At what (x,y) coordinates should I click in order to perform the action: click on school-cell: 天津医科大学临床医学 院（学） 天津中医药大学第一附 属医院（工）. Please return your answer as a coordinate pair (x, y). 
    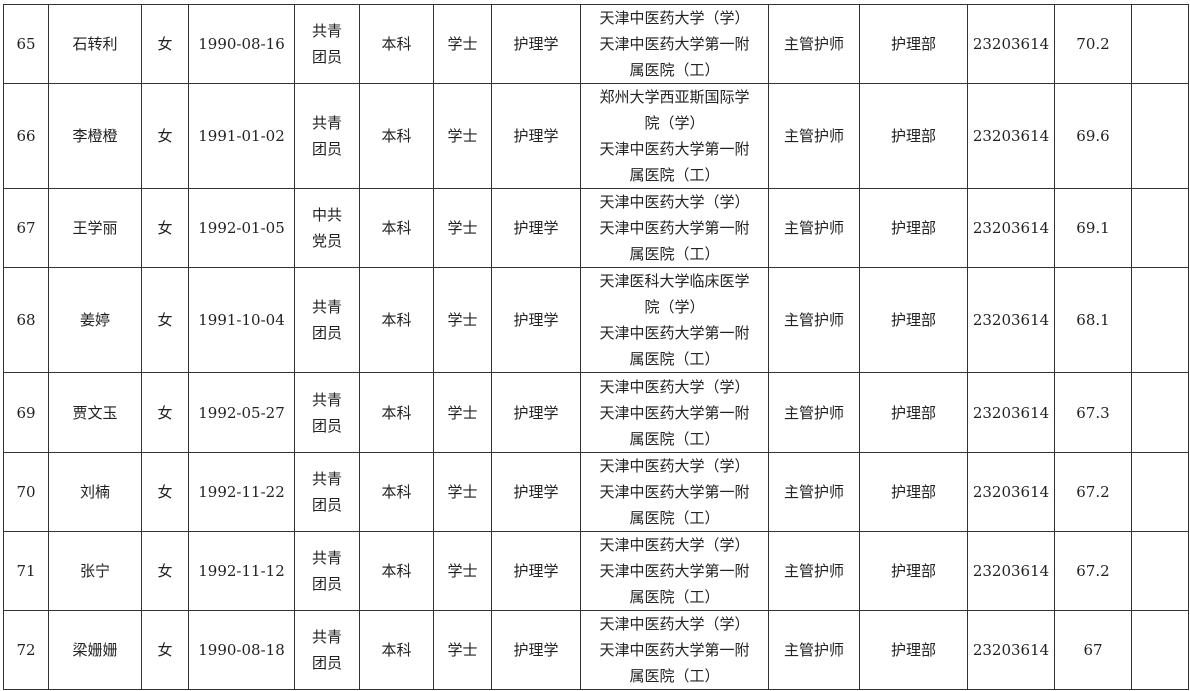
    Looking at the image, I should click on (674, 320).